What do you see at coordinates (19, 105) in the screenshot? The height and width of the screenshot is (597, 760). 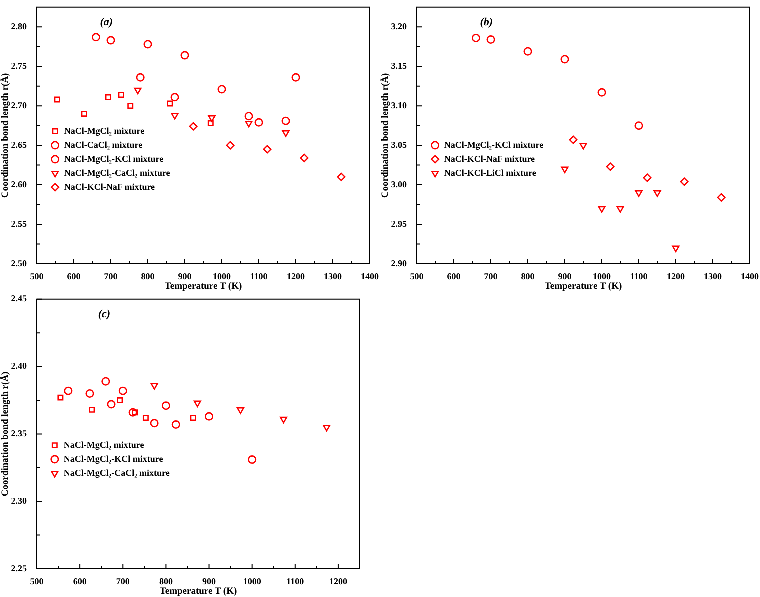 I see `y-tick-label: 2.70` at bounding box center [19, 105].